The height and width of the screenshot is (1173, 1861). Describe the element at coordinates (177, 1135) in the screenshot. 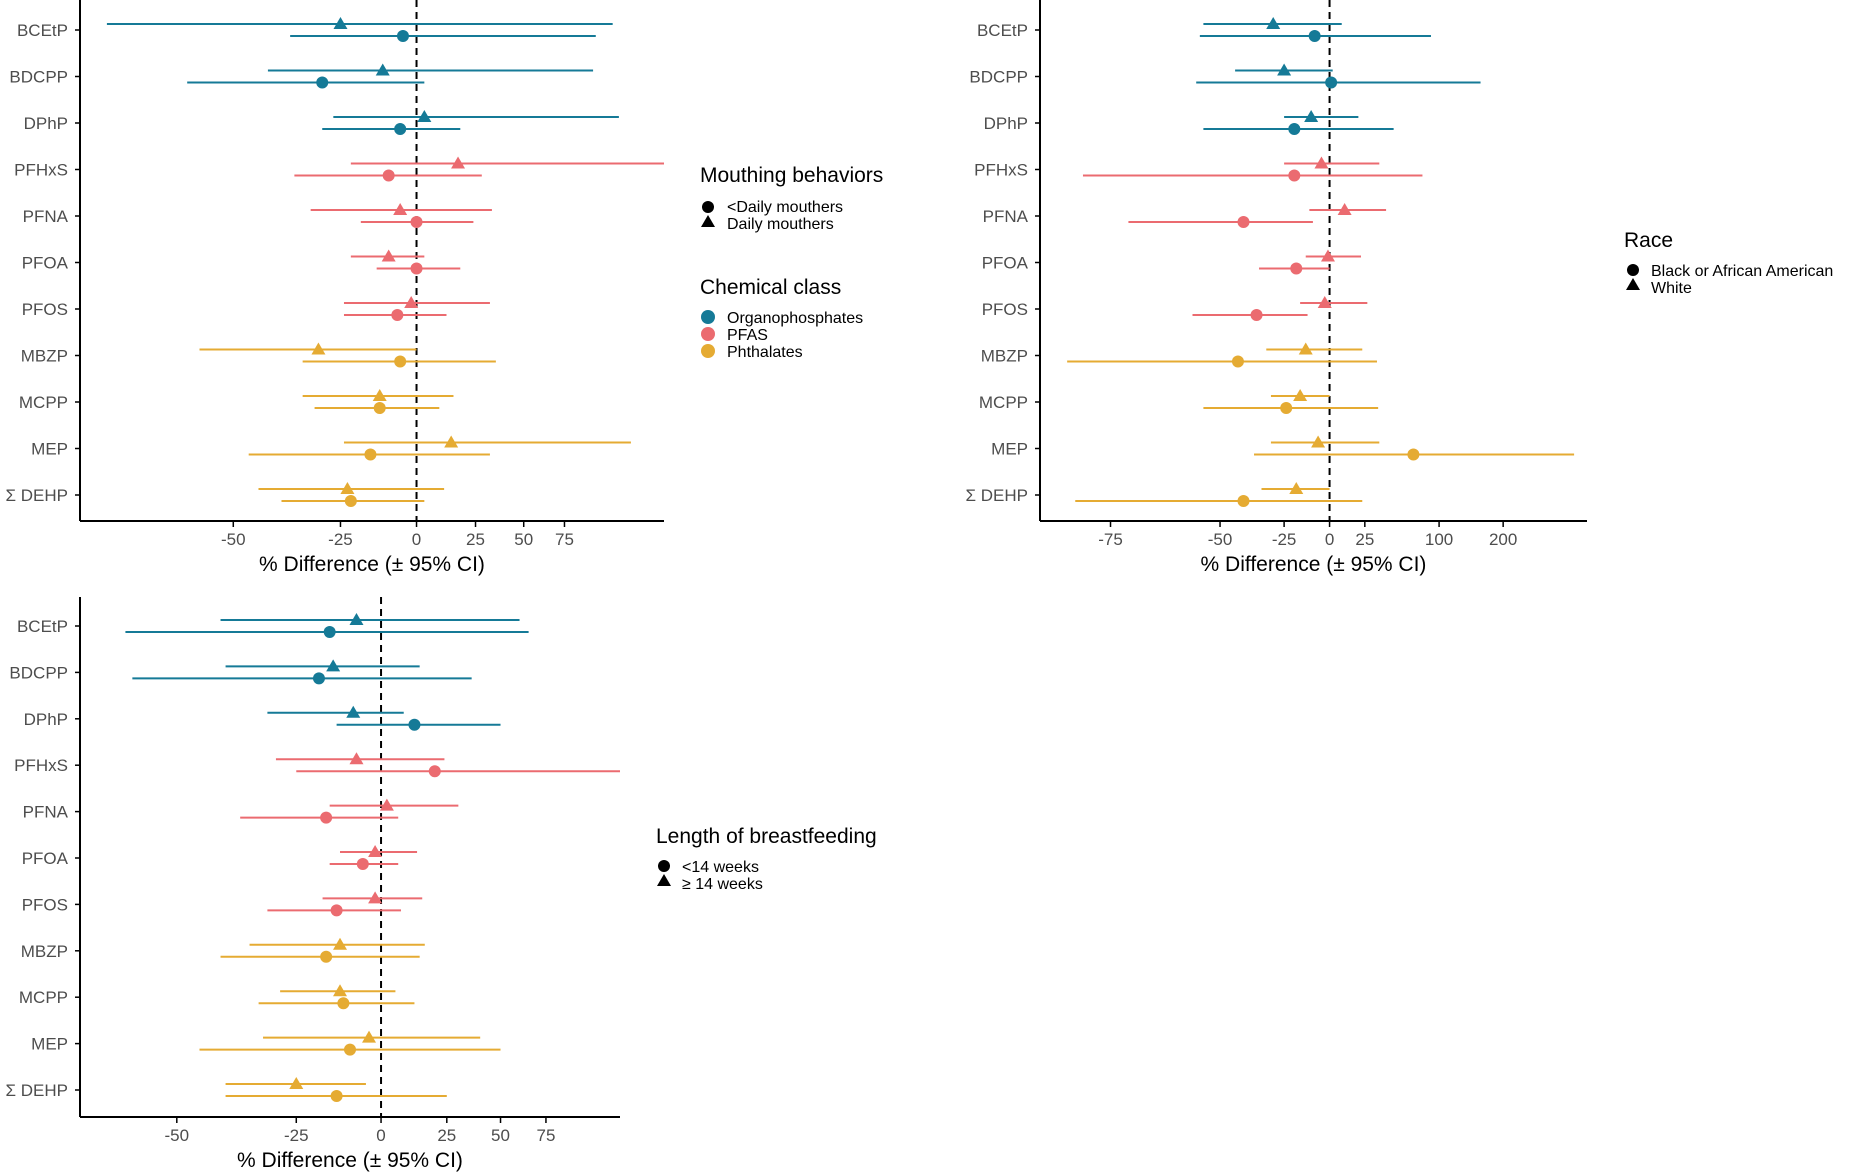

I see `x-tick-label: -50` at that location.